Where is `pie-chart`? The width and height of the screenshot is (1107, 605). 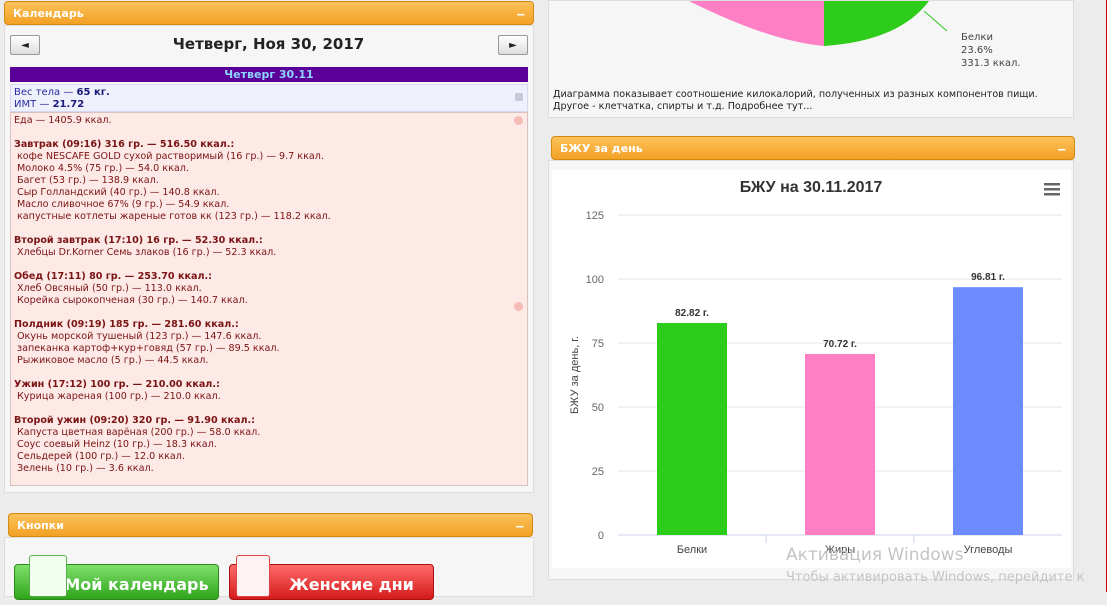 pie-chart is located at coordinates (818, 23).